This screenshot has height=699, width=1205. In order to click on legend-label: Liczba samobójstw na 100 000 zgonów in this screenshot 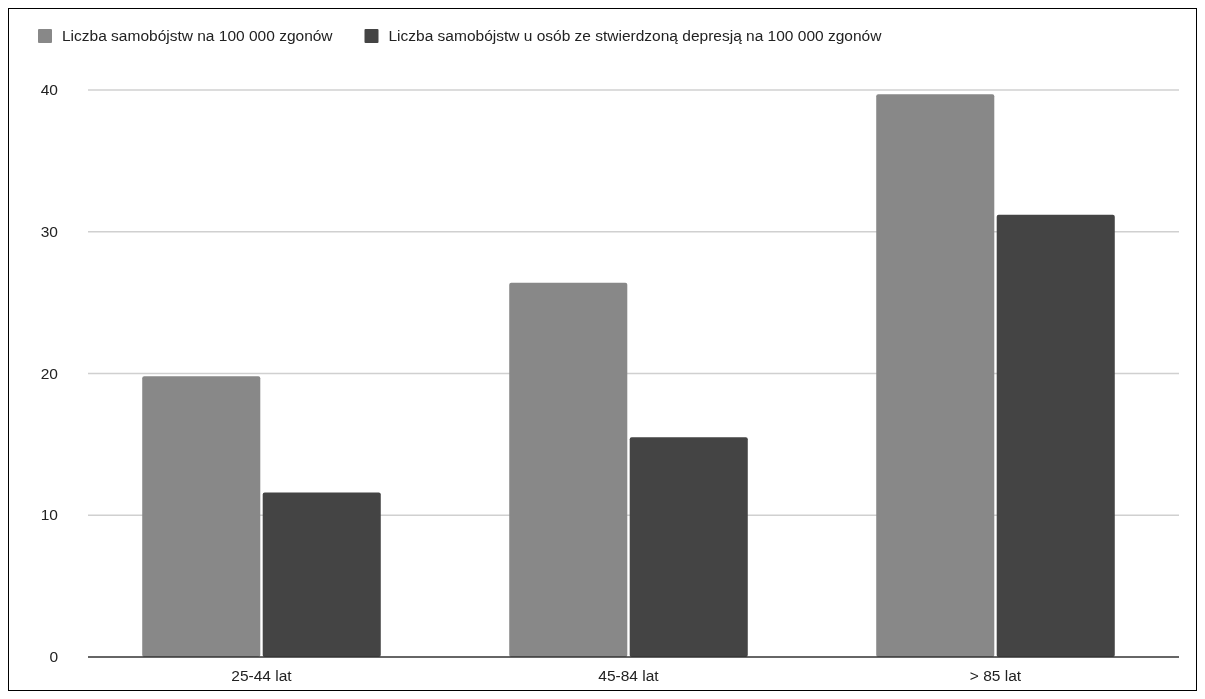, I will do `click(198, 35)`.